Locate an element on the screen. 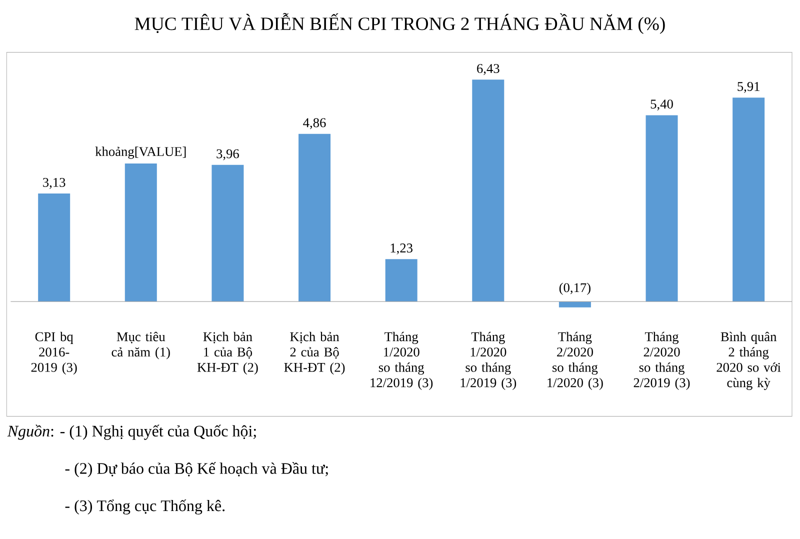 This screenshot has height=539, width=800. x-tick-label: Mục tiêu cả năm (1) is located at coordinates (141, 346).